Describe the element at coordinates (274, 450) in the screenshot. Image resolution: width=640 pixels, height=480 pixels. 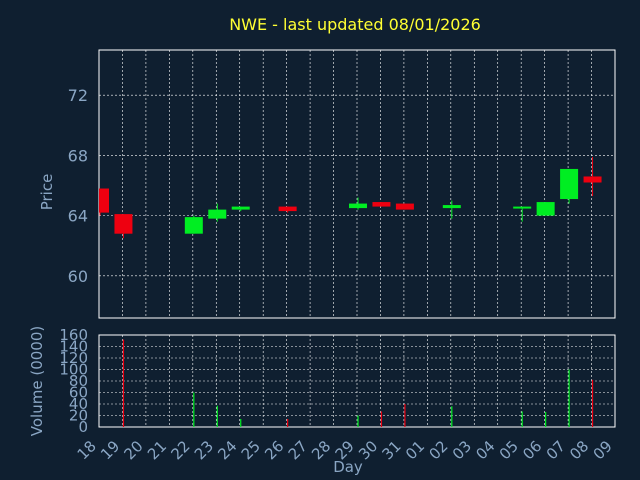
I see `day-tick-label: 26` at that location.